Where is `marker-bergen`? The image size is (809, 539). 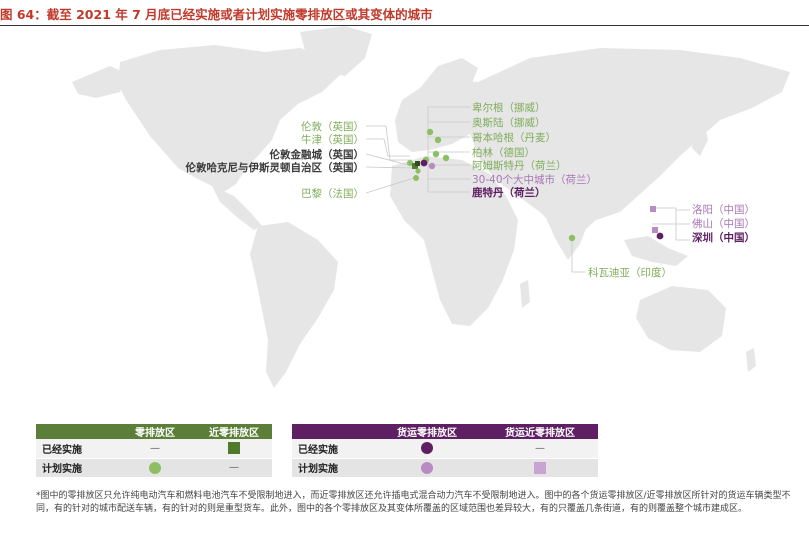
marker-bergen is located at coordinates (430, 132).